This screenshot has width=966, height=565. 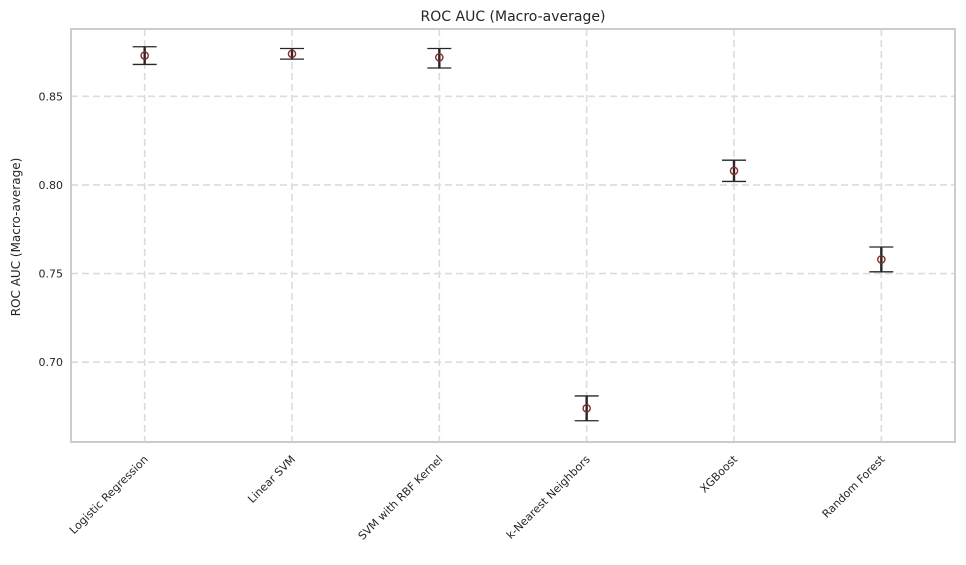 I want to click on x-tick-label: k-Nearest Neighbors, so click(x=548, y=497).